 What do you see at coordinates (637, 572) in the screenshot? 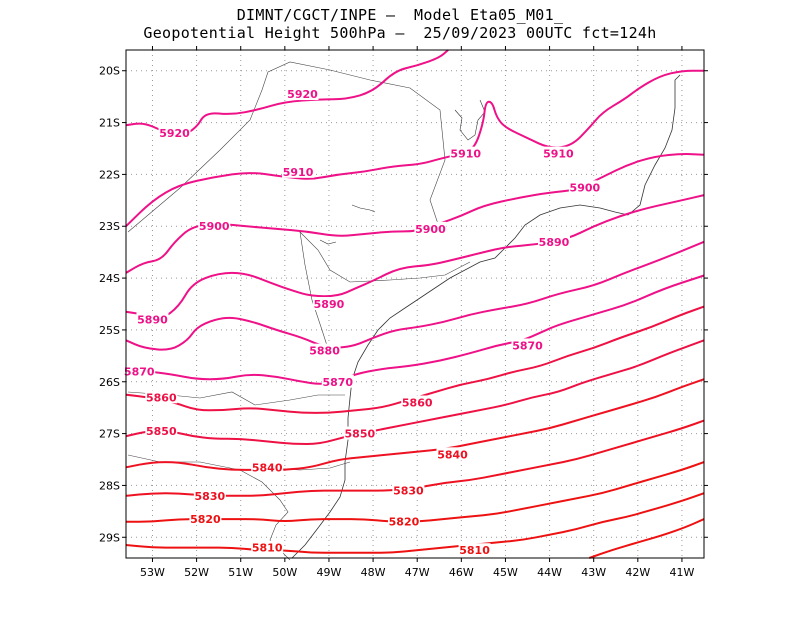
I see `x-tick-label: 42W` at bounding box center [637, 572].